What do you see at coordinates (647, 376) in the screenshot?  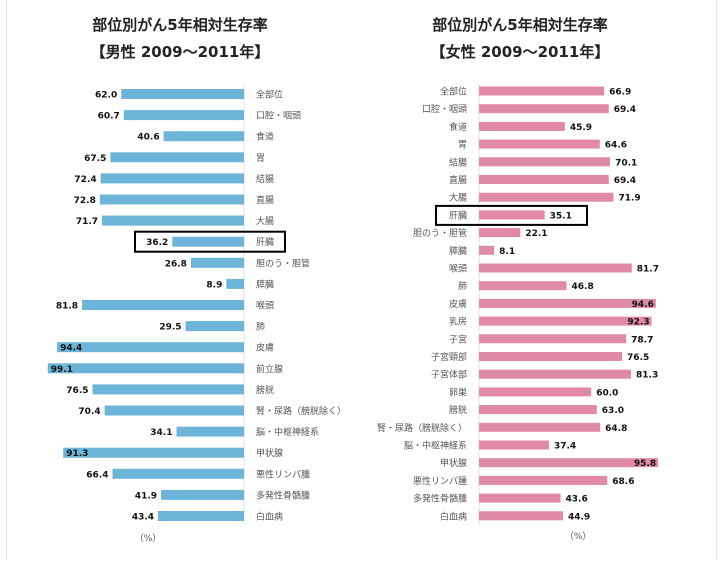 I see `female-value-label: 81.3` at bounding box center [647, 376].